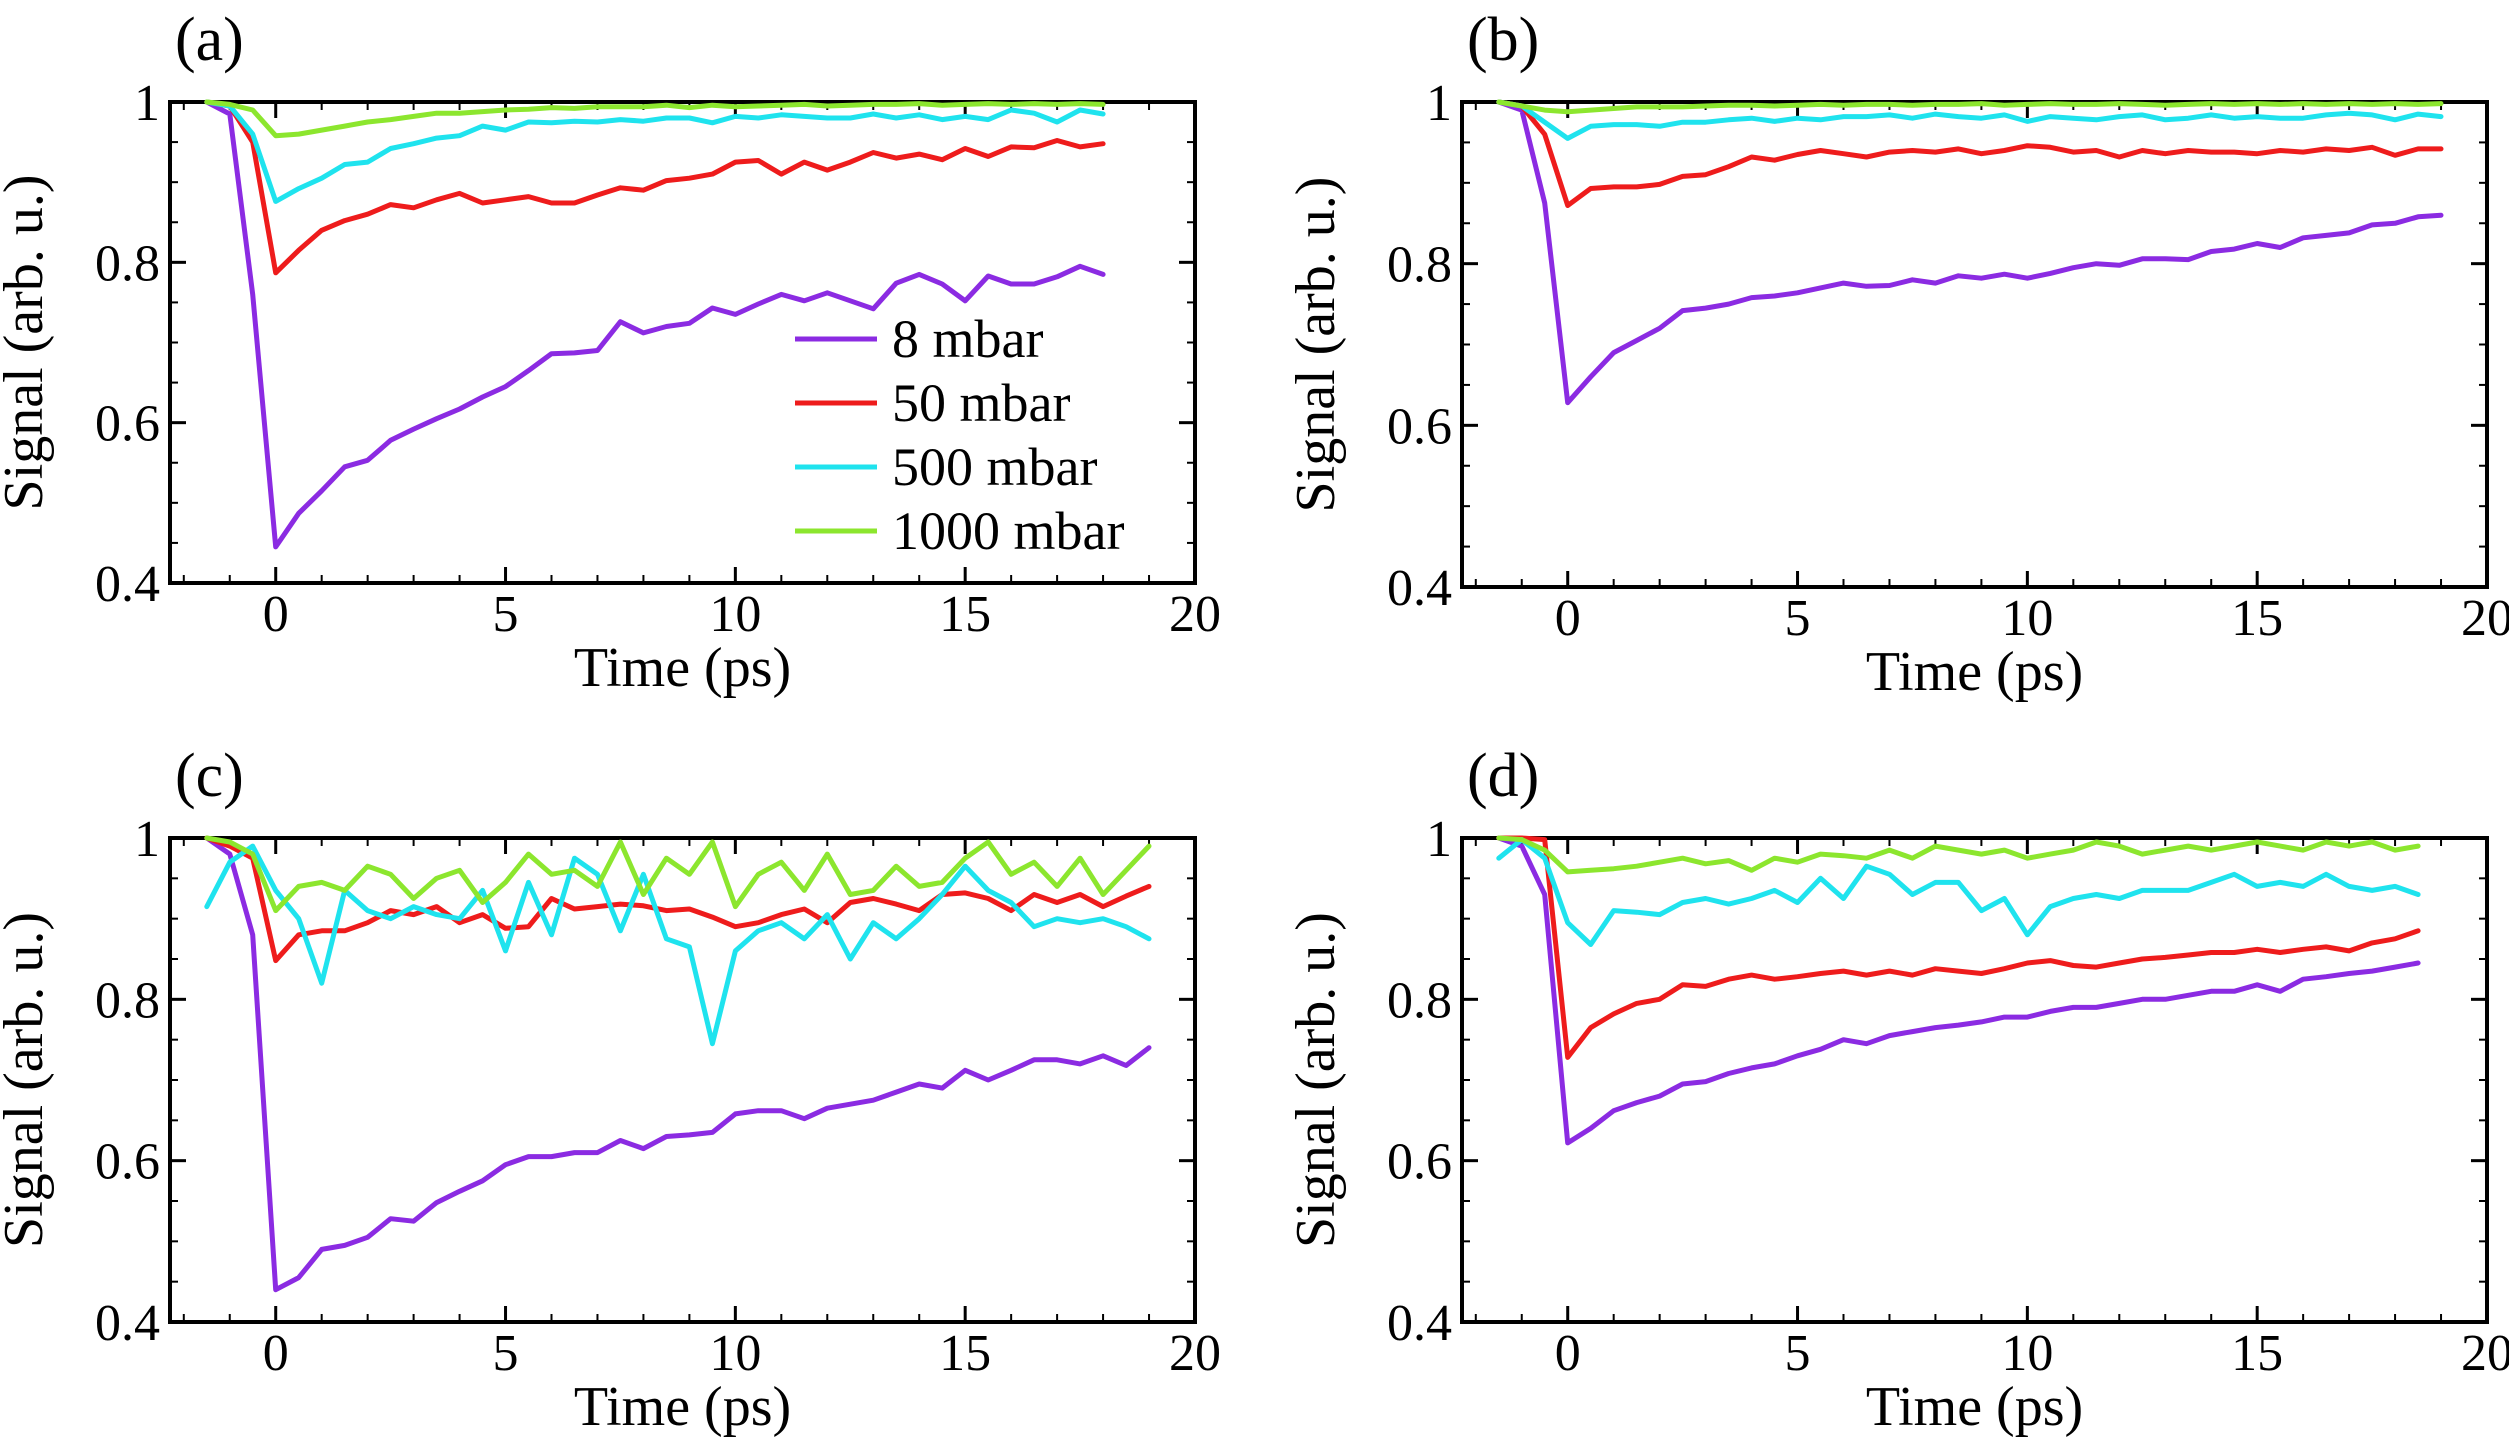 The image size is (2509, 1447). I want to click on legend-label: 50 mbar, so click(981, 403).